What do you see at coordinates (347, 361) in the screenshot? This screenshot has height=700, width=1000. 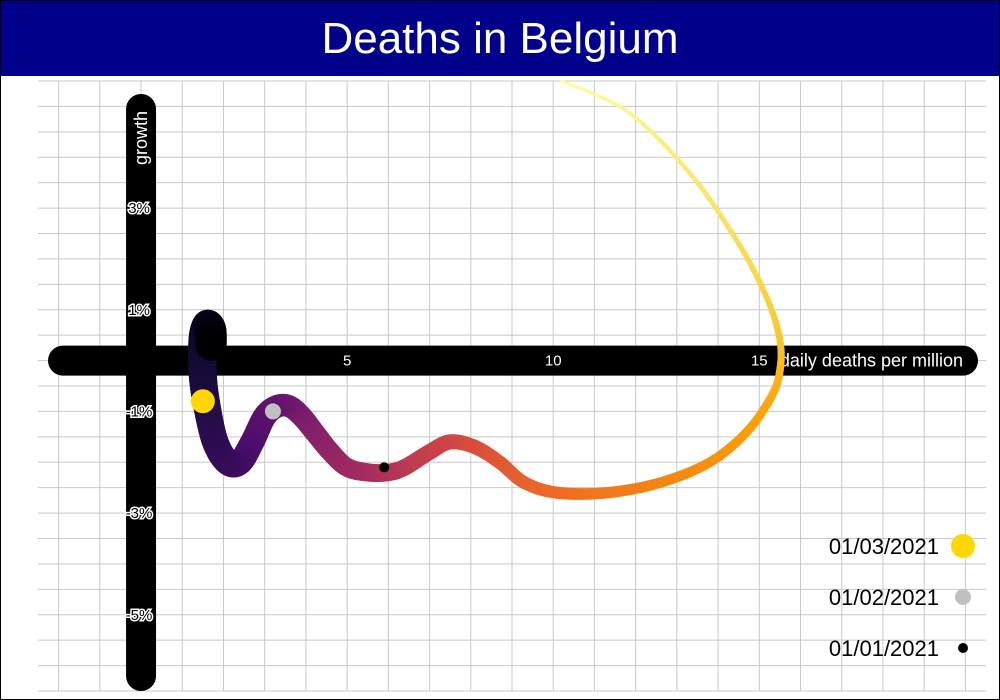 I see `x-tick-label: 5` at bounding box center [347, 361].